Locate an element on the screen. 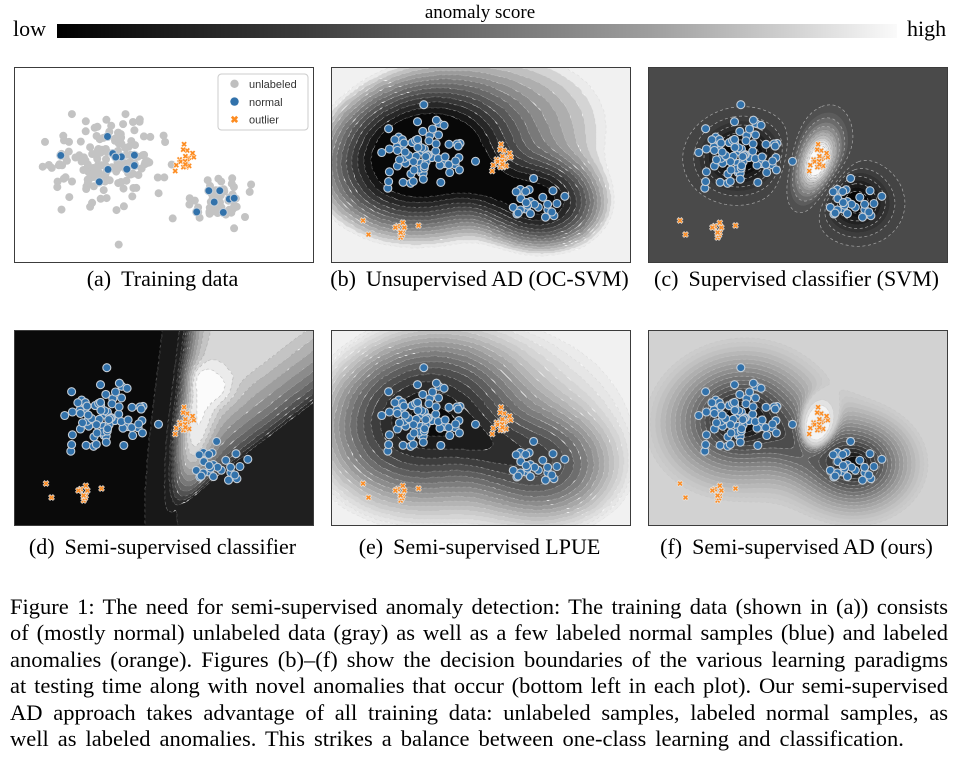 The image size is (960, 760). svg-text: unlabeled is located at coordinates (273, 85).